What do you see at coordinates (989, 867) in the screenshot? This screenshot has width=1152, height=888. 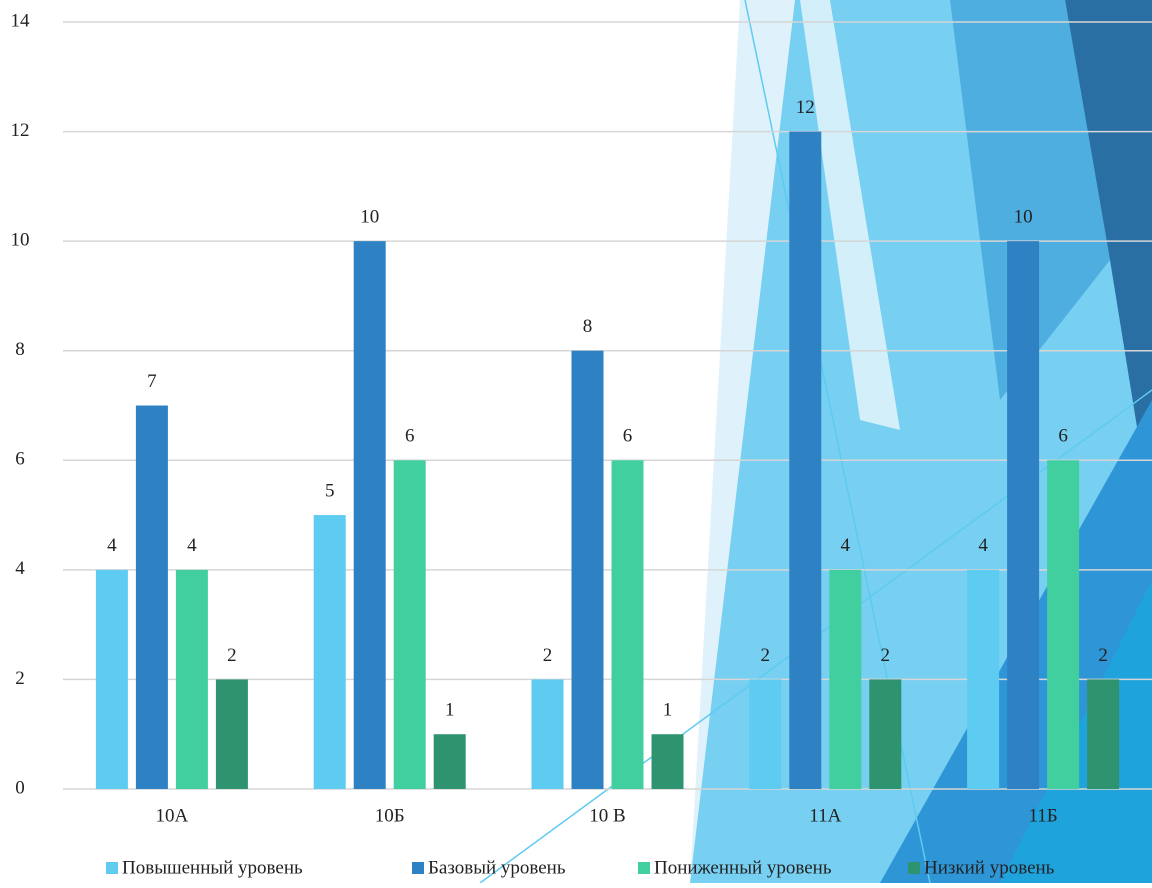 I see `legend-label: Низкий уровень` at bounding box center [989, 867].